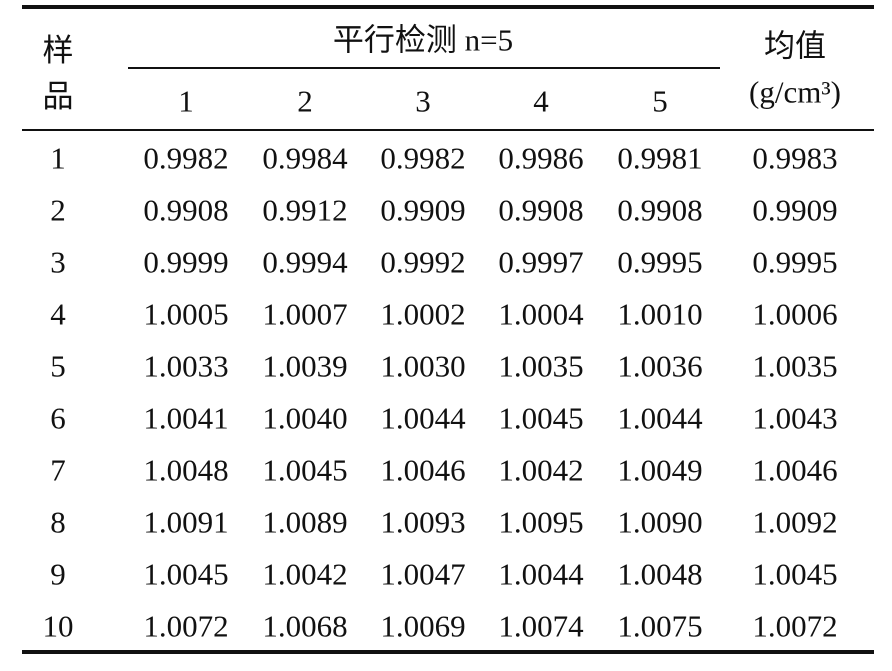 This screenshot has height=671, width=892. What do you see at coordinates (305, 522) in the screenshot?
I see `cell: 1.0089` at bounding box center [305, 522].